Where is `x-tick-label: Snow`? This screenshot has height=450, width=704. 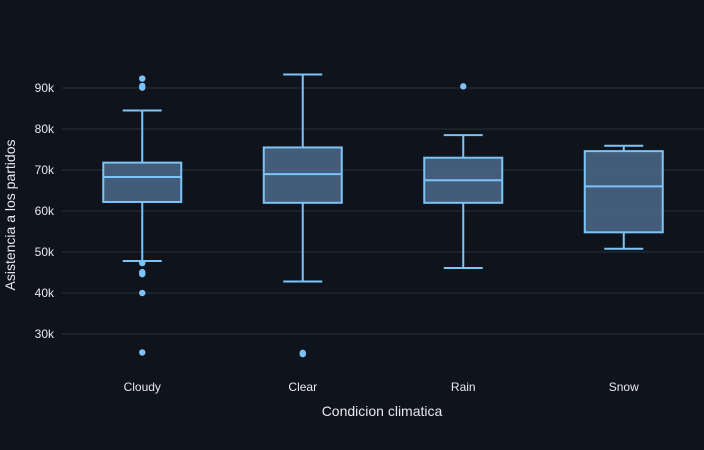
x-tick-label: Snow is located at coordinates (624, 387).